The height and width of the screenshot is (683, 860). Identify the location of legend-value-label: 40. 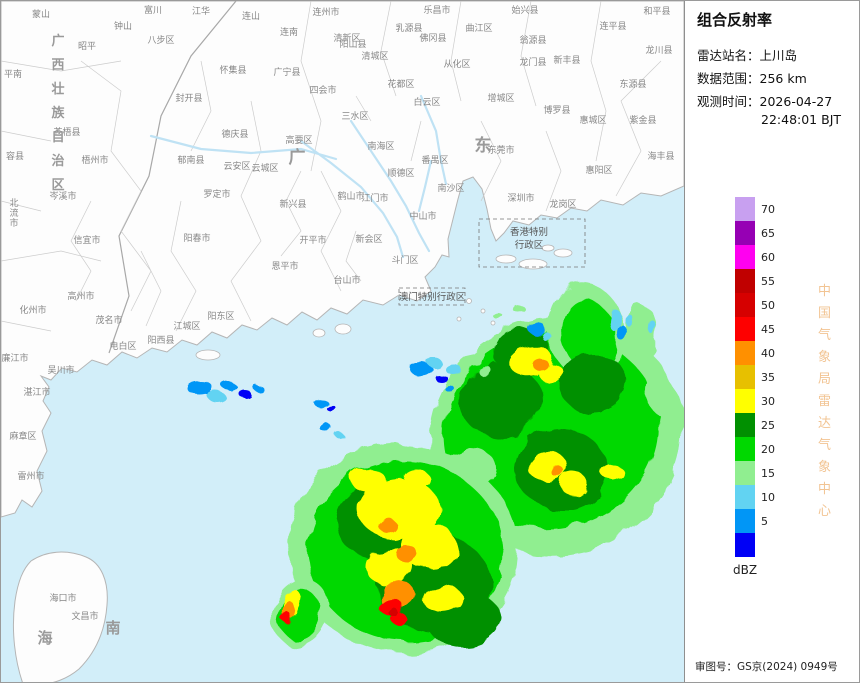
(768, 353).